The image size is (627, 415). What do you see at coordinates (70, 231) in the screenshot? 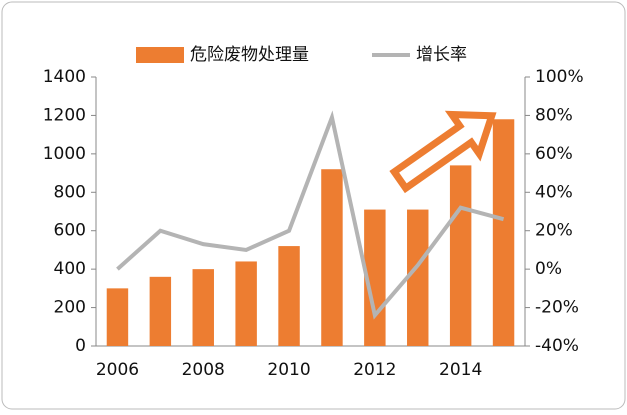
I see `y-tick-label: 600` at bounding box center [70, 231].